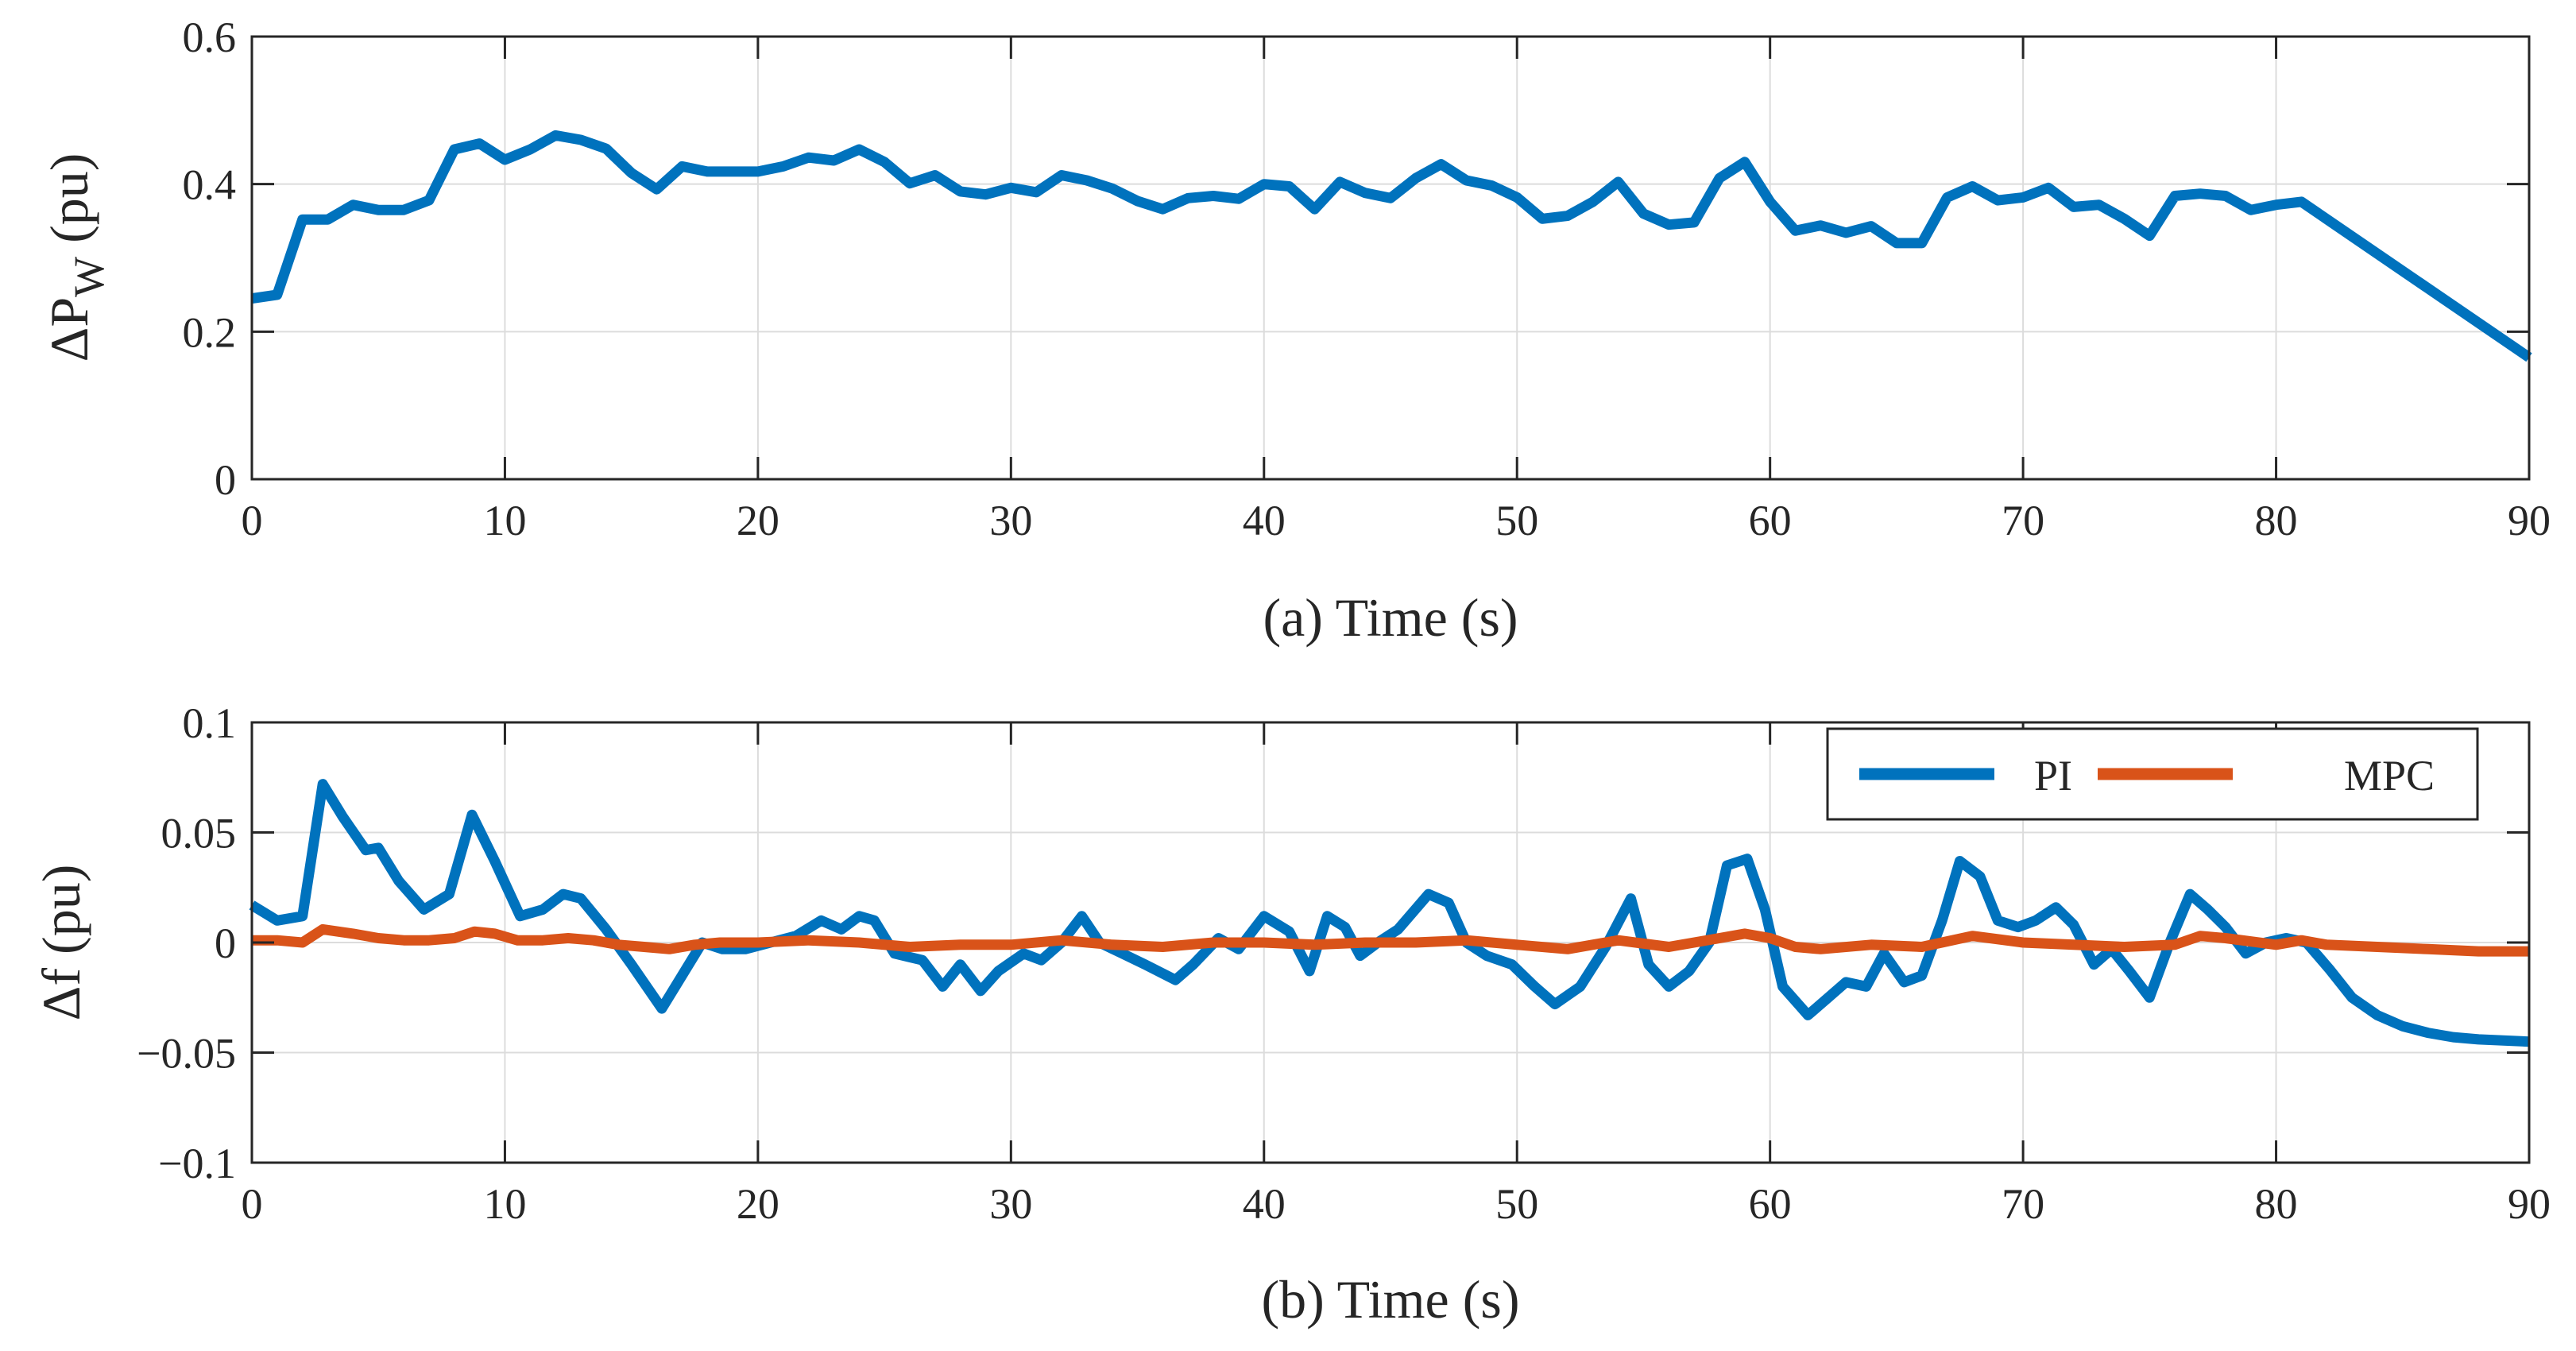  What do you see at coordinates (1391, 1299) in the screenshot?
I see `panel-b-x-axis-label: (b) Time (s)` at bounding box center [1391, 1299].